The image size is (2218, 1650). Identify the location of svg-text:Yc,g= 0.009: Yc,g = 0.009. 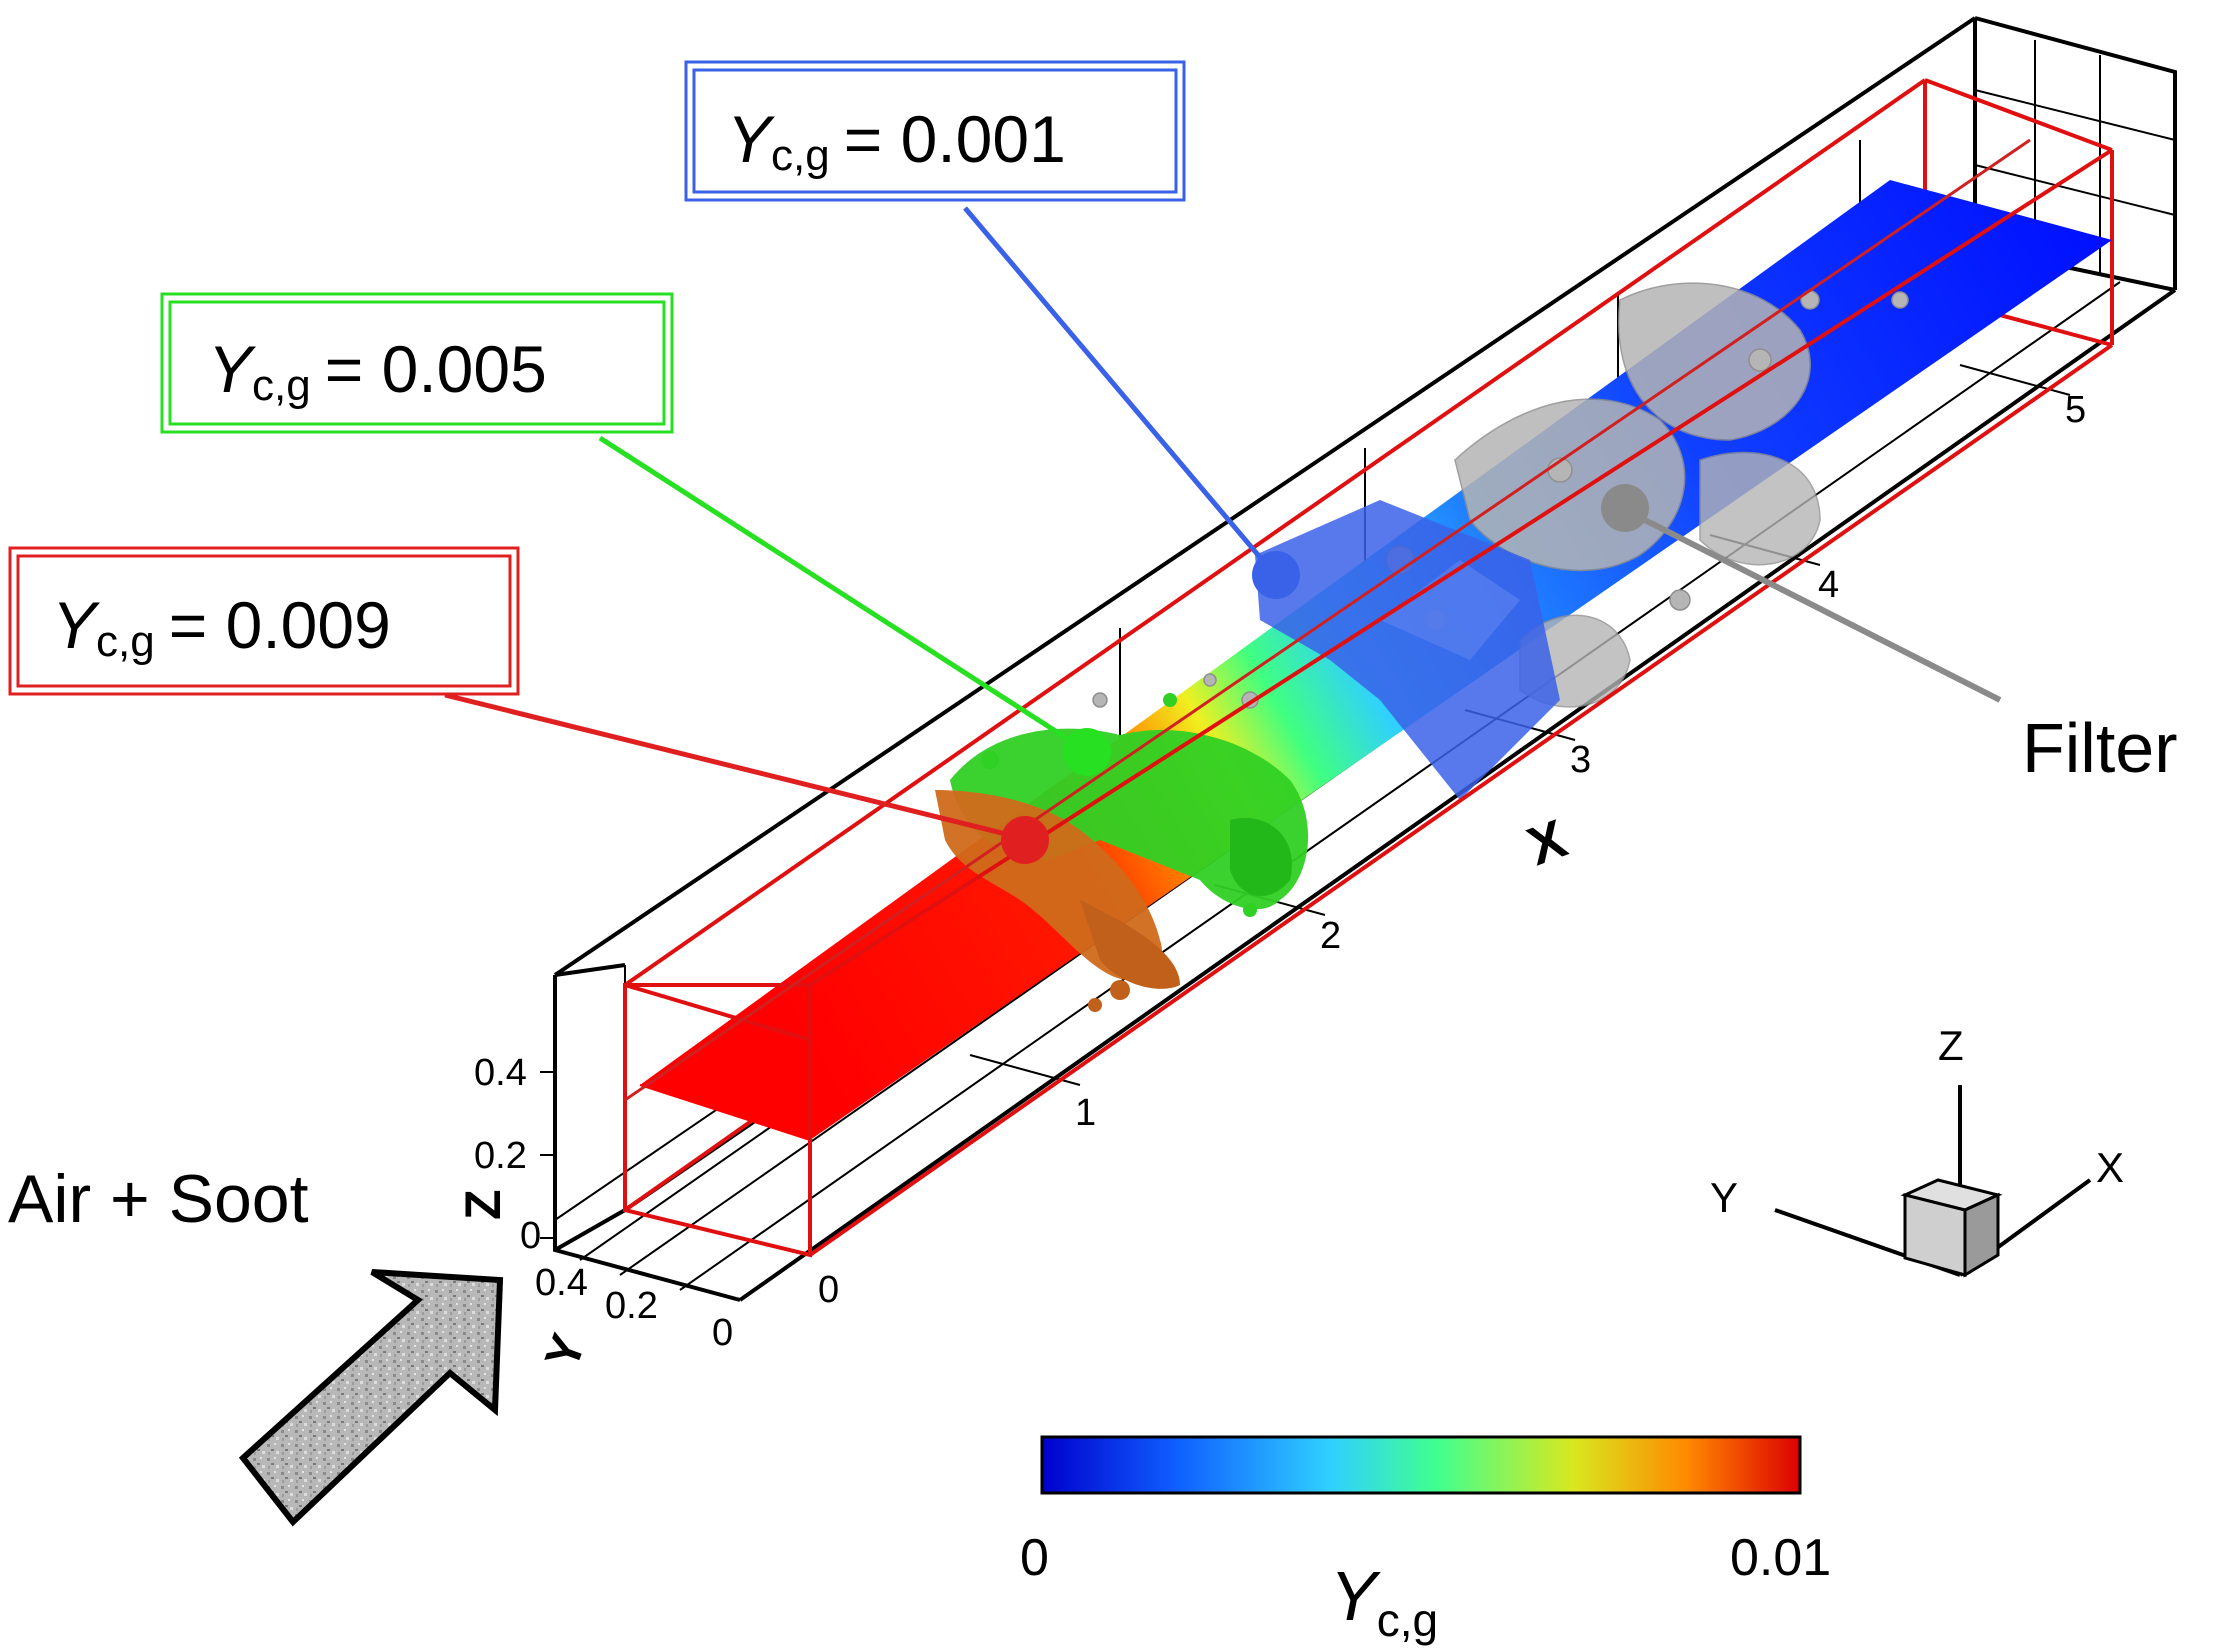
(221, 627).